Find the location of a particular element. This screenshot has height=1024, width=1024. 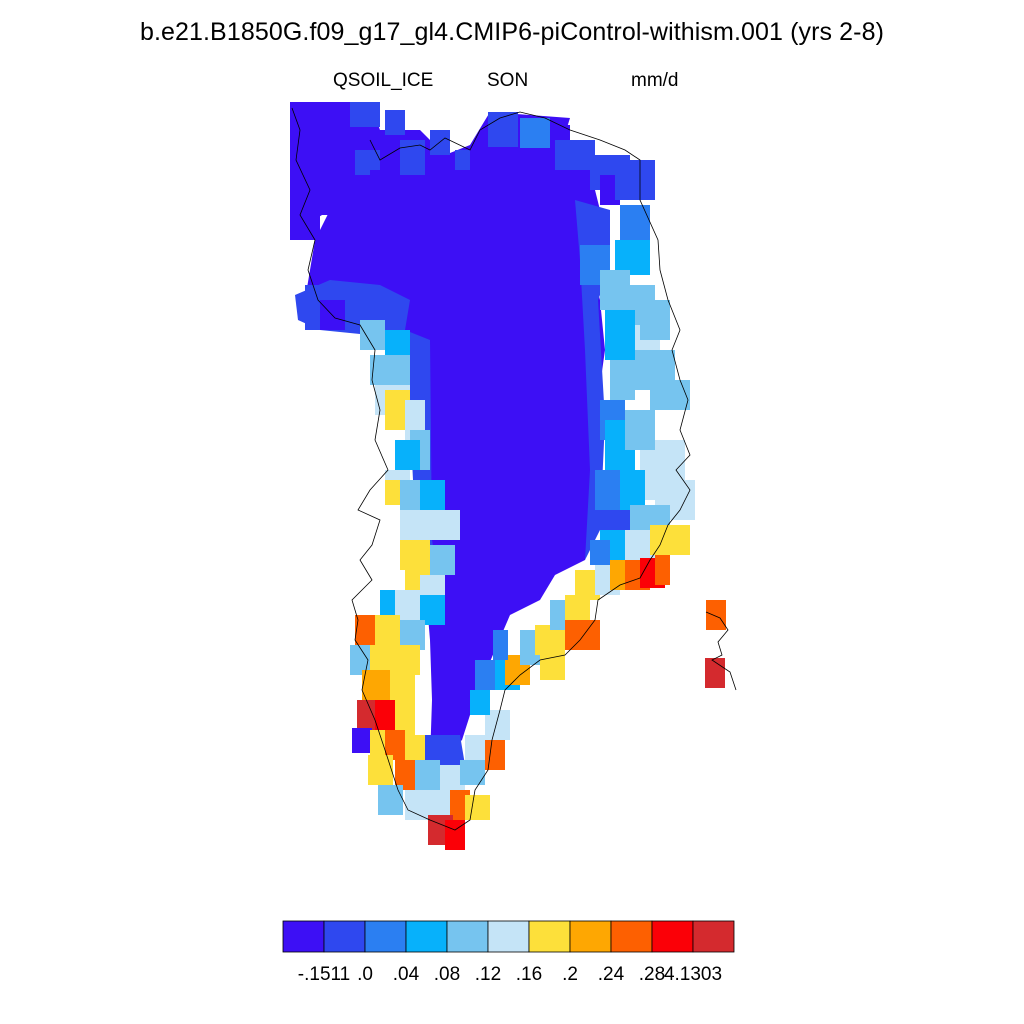

colorbar-label: .0 is located at coordinates (365, 974).